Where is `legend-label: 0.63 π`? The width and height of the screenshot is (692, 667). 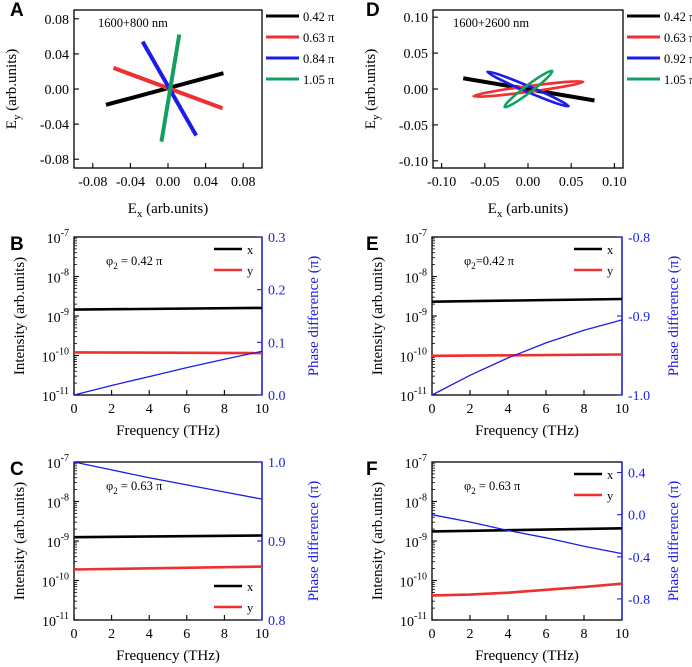 legend-label: 0.63 π is located at coordinates (678, 38).